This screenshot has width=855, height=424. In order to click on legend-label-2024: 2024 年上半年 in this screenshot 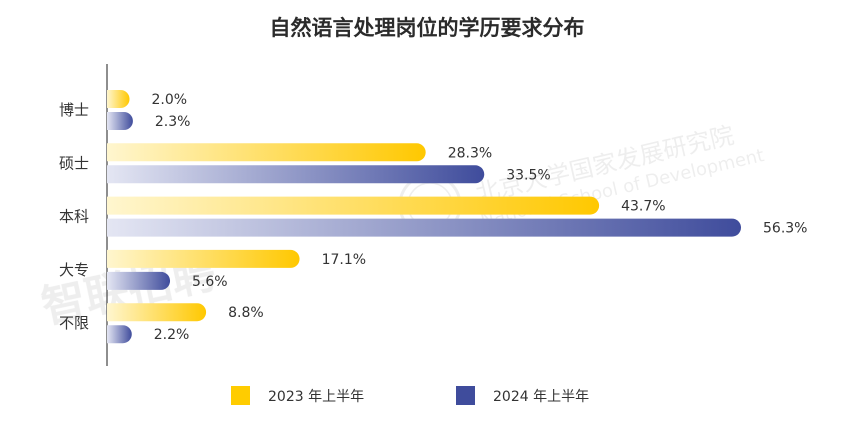, I will do `click(541, 397)`.